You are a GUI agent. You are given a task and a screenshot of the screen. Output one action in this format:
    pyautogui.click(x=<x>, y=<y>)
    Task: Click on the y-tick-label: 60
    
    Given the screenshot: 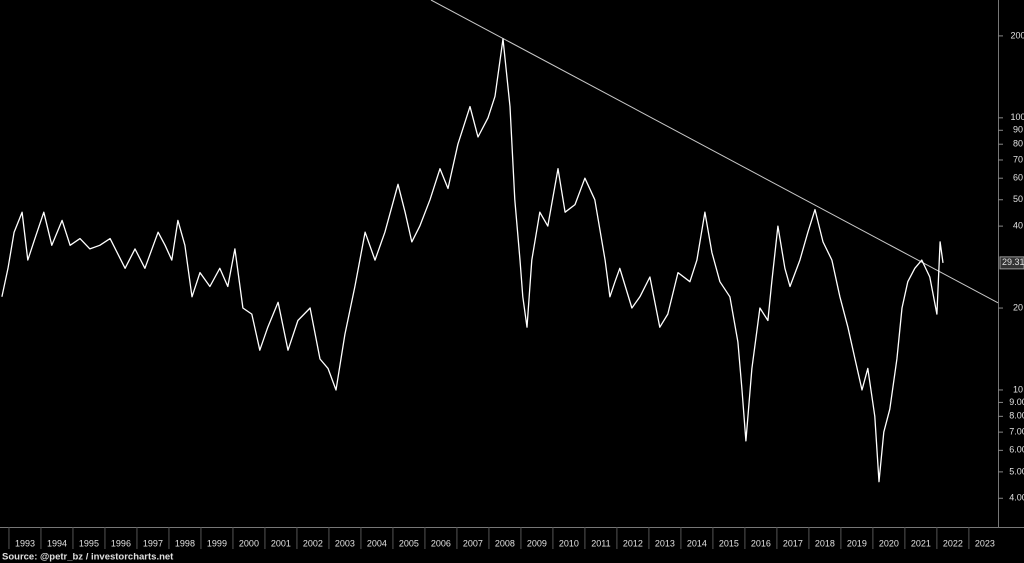 What is the action you would take?
    pyautogui.click(x=1018, y=178)
    